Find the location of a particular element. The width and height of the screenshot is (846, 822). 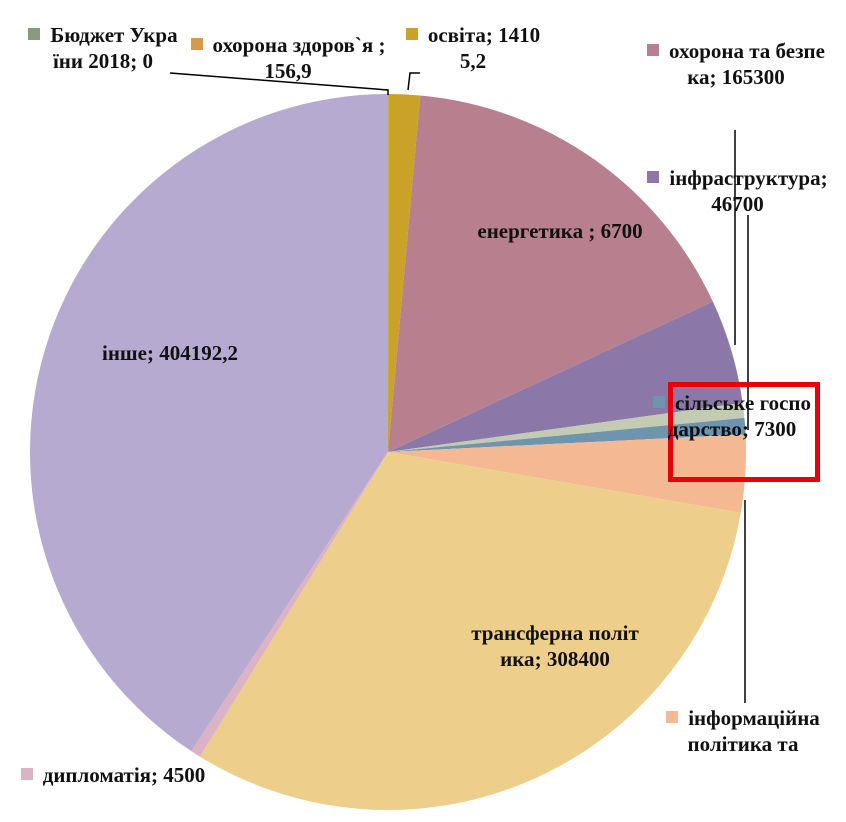

category-name: енергетика is located at coordinates (533, 231).